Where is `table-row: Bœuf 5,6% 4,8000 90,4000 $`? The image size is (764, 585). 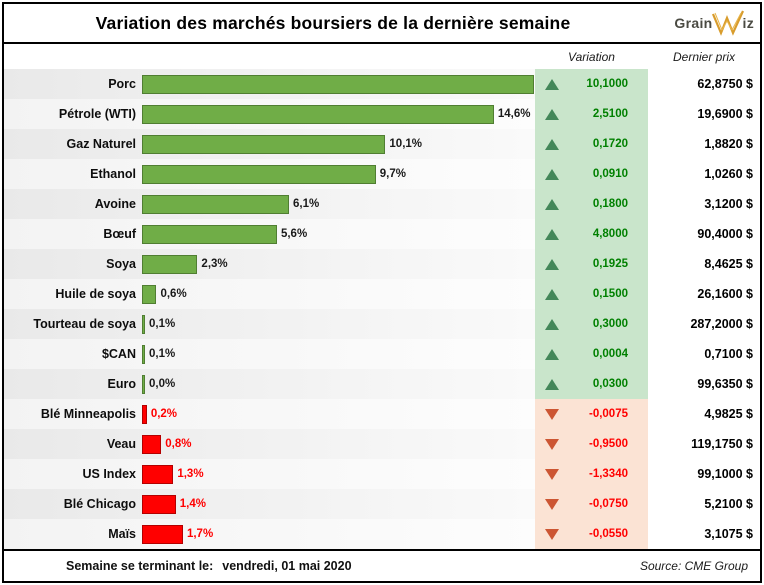
table-row: Bœuf 5,6% 4,8000 90,4000 $ is located at coordinates (382, 234).